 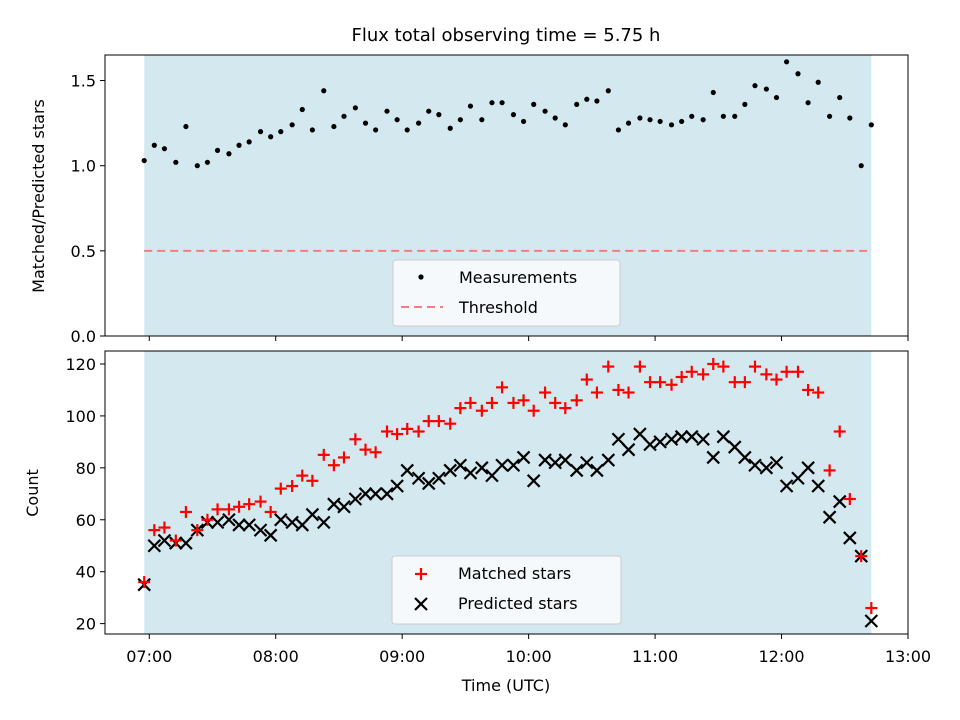 What do you see at coordinates (908, 656) in the screenshot?
I see `x-tick-label: 13:00` at bounding box center [908, 656].